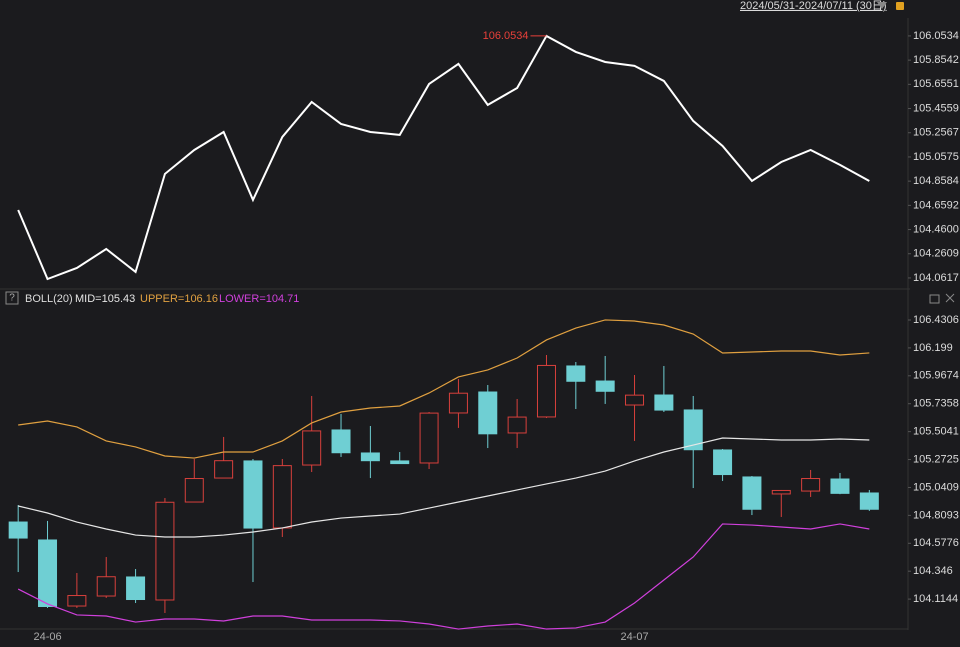  What do you see at coordinates (936, 229) in the screenshot?
I see `y-tick-label: 104.4600` at bounding box center [936, 229].